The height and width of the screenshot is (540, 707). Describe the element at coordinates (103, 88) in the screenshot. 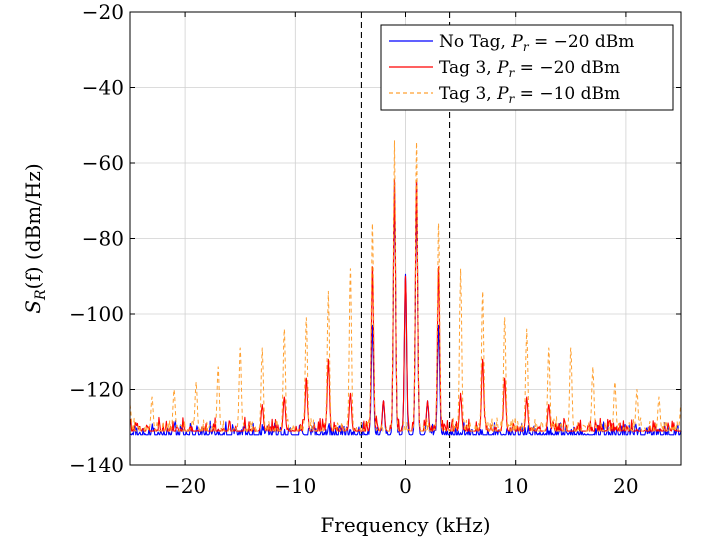

I see `y-tick-label: −40` at that location.